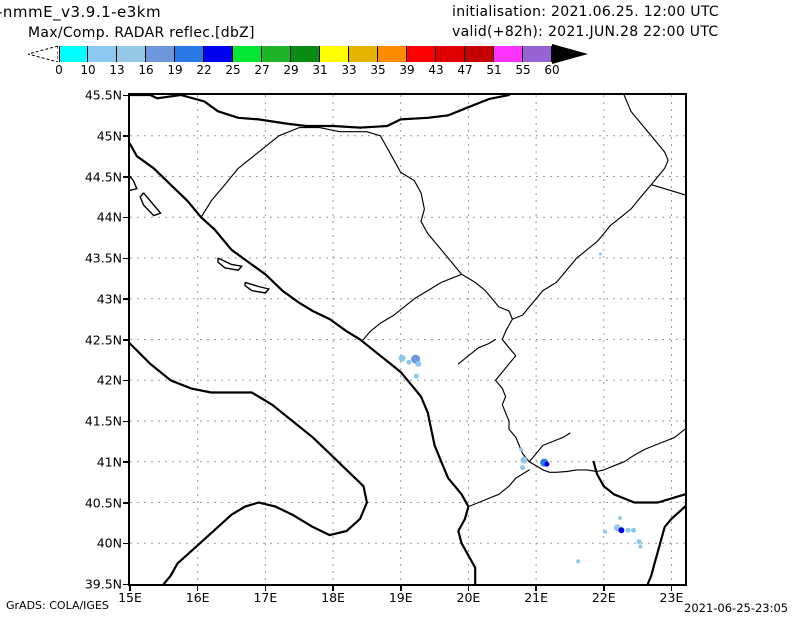 This screenshot has width=800, height=618. I want to click on render-timestamp: 2021-06-25-23:05, so click(736, 608).